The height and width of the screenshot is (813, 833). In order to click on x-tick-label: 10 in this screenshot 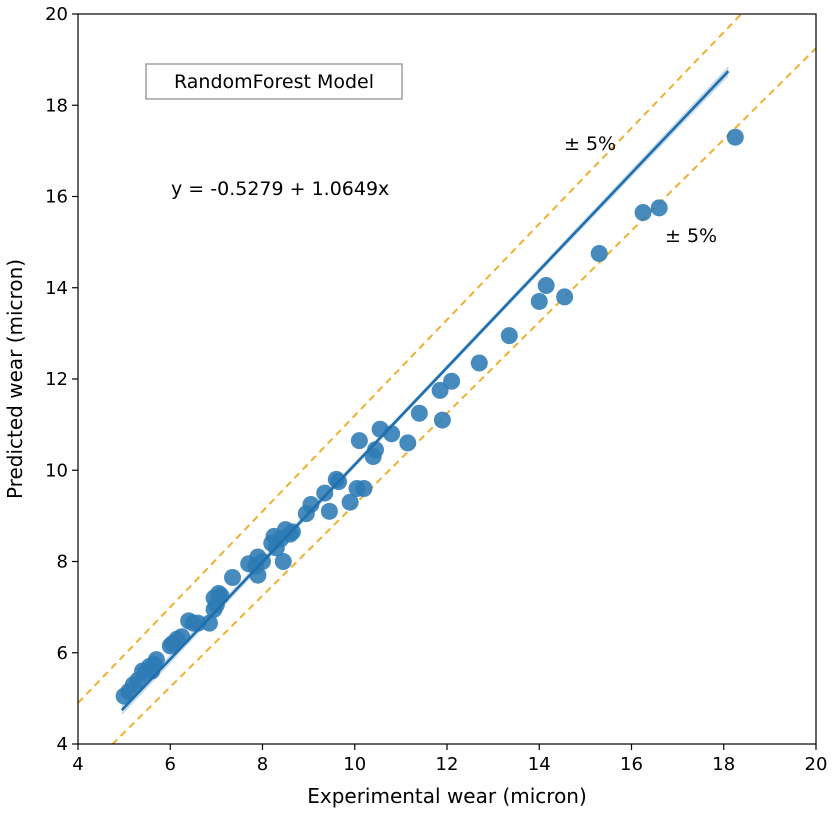, I will do `click(354, 764)`.